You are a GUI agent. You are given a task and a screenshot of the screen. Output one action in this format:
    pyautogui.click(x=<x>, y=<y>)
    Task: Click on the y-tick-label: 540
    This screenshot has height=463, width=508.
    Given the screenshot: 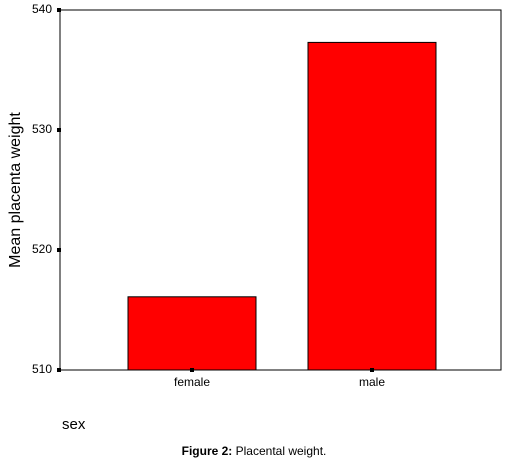 What is the action you would take?
    pyautogui.click(x=42, y=9)
    